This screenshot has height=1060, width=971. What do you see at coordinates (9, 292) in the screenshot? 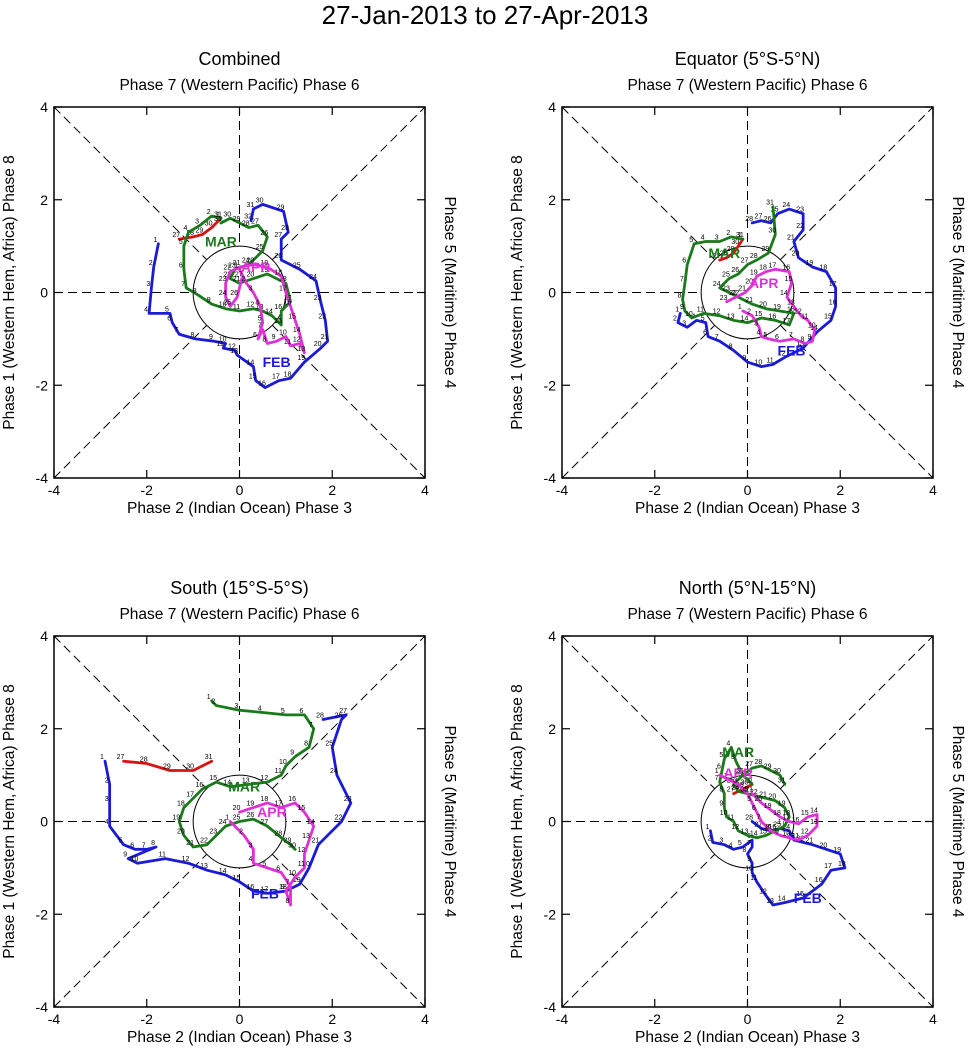
I see `axis-label-left: Phase 1 (Western Hem, Africa) Phase 8` at bounding box center [9, 292].